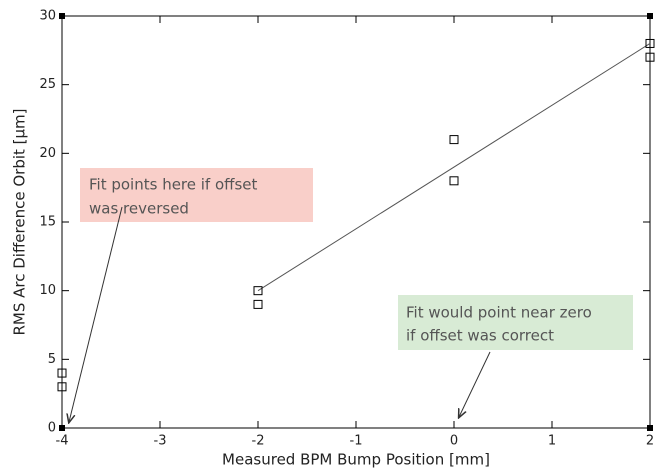  I want to click on x-tick-label: 1, so click(552, 441).